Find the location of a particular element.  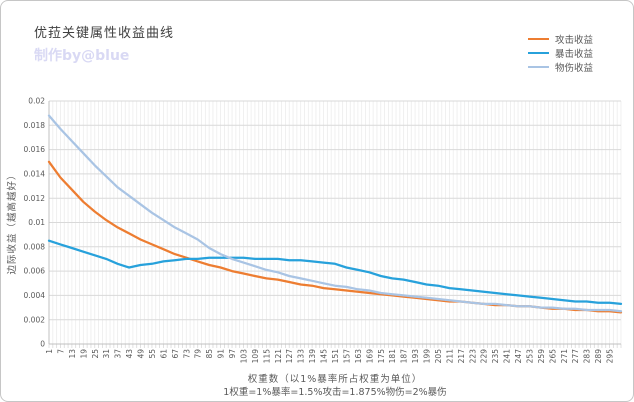

chart-title: 优菈关键属性收益曲线 is located at coordinates (104, 33).